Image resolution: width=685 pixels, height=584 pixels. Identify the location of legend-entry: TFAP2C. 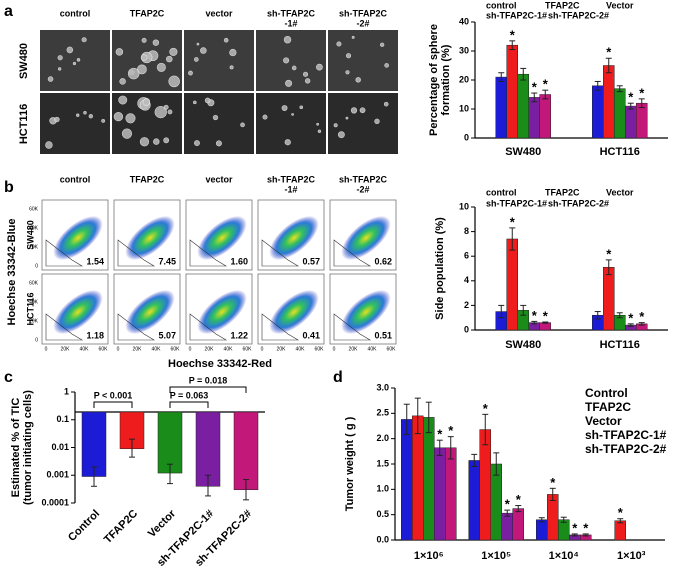
(562, 192).